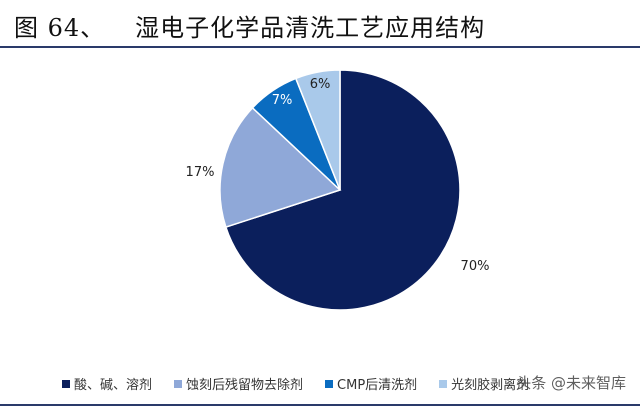 The height and width of the screenshot is (407, 640). What do you see at coordinates (475, 266) in the screenshot?
I see `slice-label: 70%` at bounding box center [475, 266].